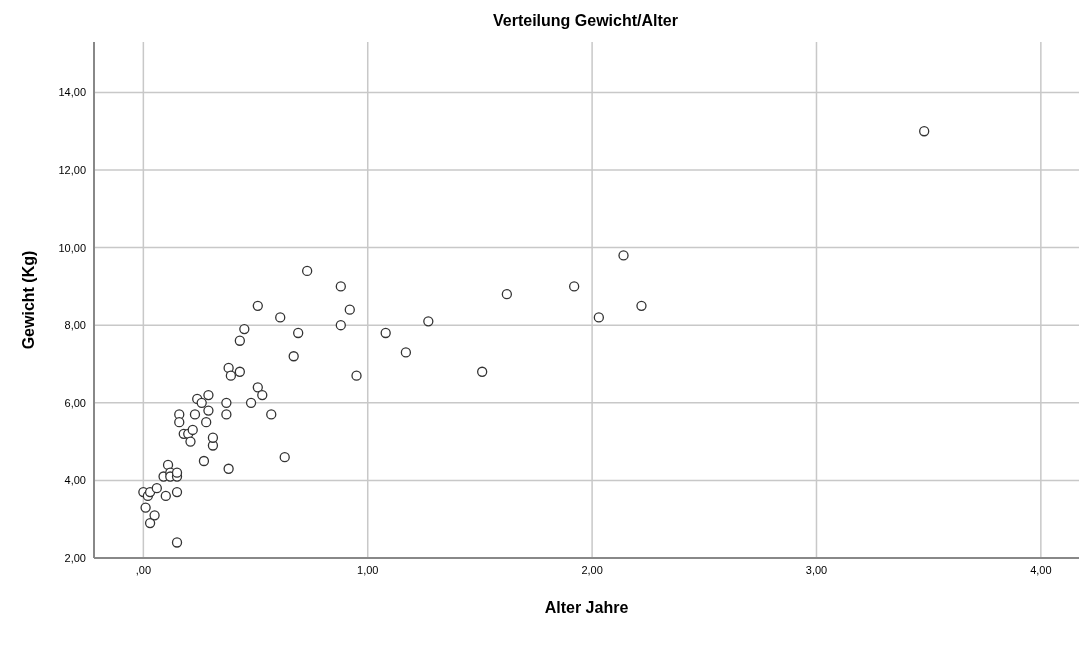 Image resolution: width=1091 pixels, height=648 pixels. I want to click on x-tick-label: 2,00, so click(592, 569).